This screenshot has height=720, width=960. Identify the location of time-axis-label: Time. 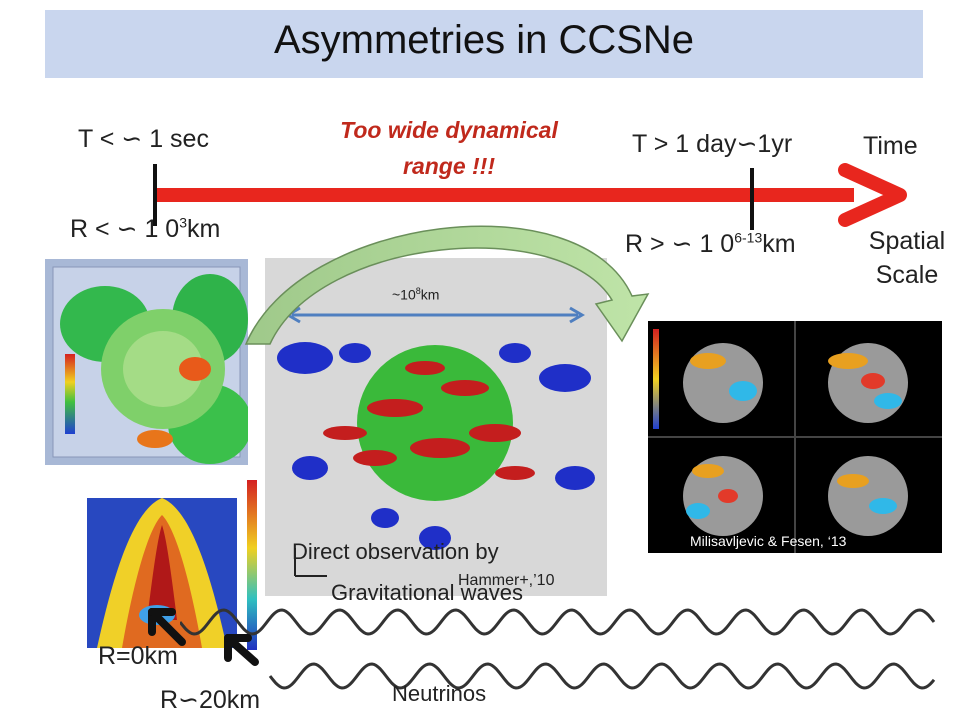
(890, 146).